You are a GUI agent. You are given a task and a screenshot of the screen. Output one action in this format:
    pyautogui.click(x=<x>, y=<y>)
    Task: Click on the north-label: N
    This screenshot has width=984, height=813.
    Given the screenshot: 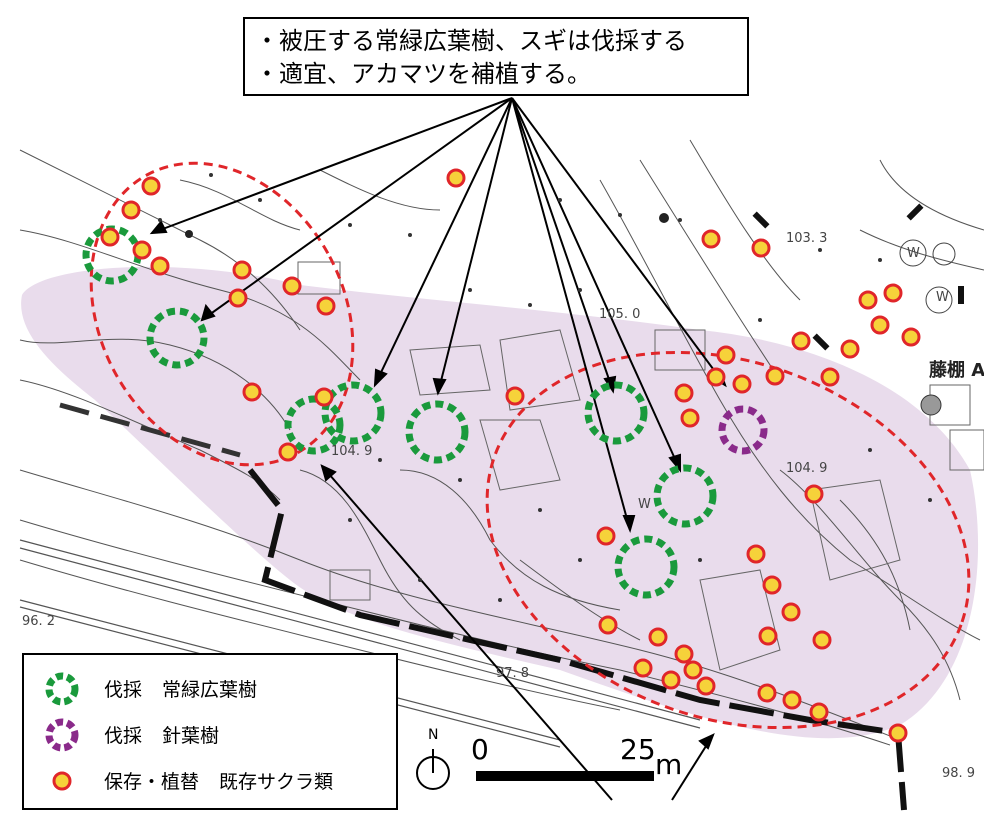 What is the action you would take?
    pyautogui.click(x=433, y=735)
    